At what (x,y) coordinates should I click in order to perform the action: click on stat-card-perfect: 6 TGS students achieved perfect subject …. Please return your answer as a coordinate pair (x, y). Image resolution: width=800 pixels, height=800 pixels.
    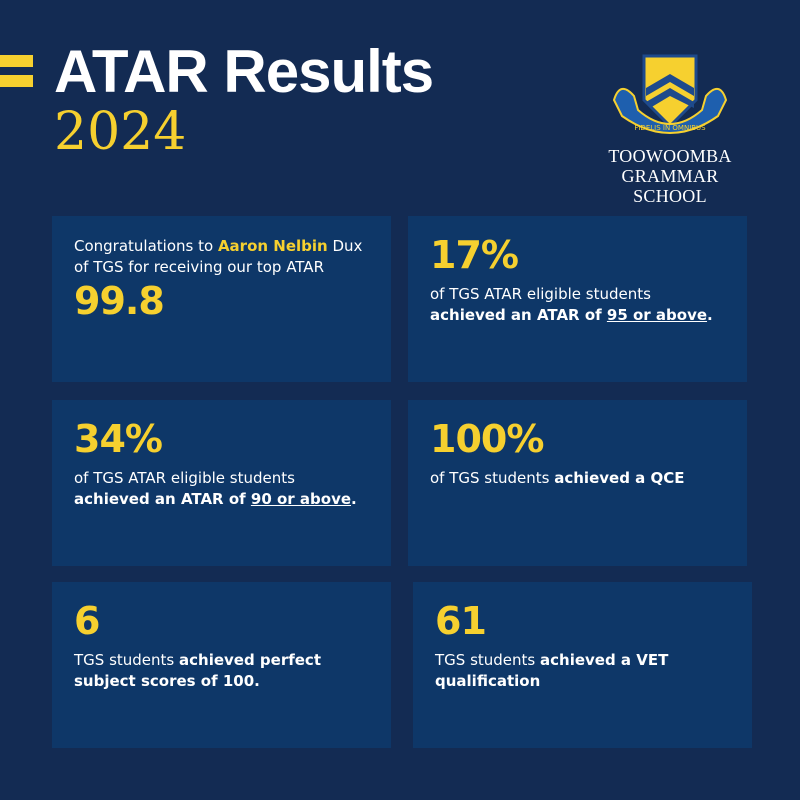
    Looking at the image, I should click on (221, 665).